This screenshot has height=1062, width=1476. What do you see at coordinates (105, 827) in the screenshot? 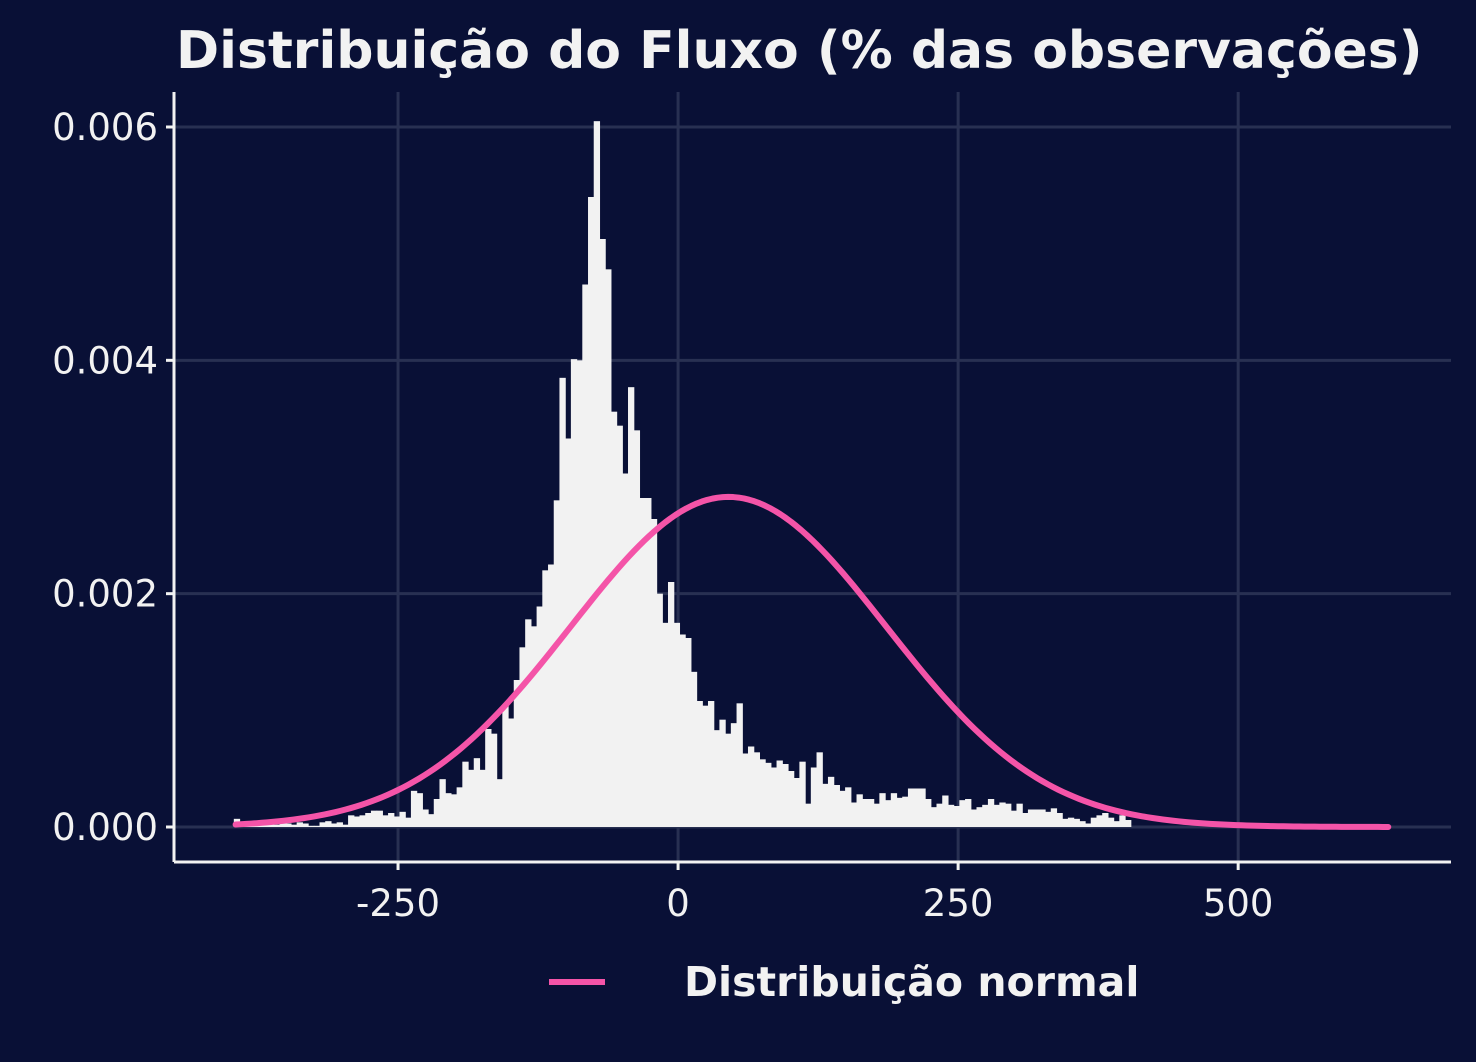
I see `y-tick-label: 0.000` at bounding box center [105, 827].